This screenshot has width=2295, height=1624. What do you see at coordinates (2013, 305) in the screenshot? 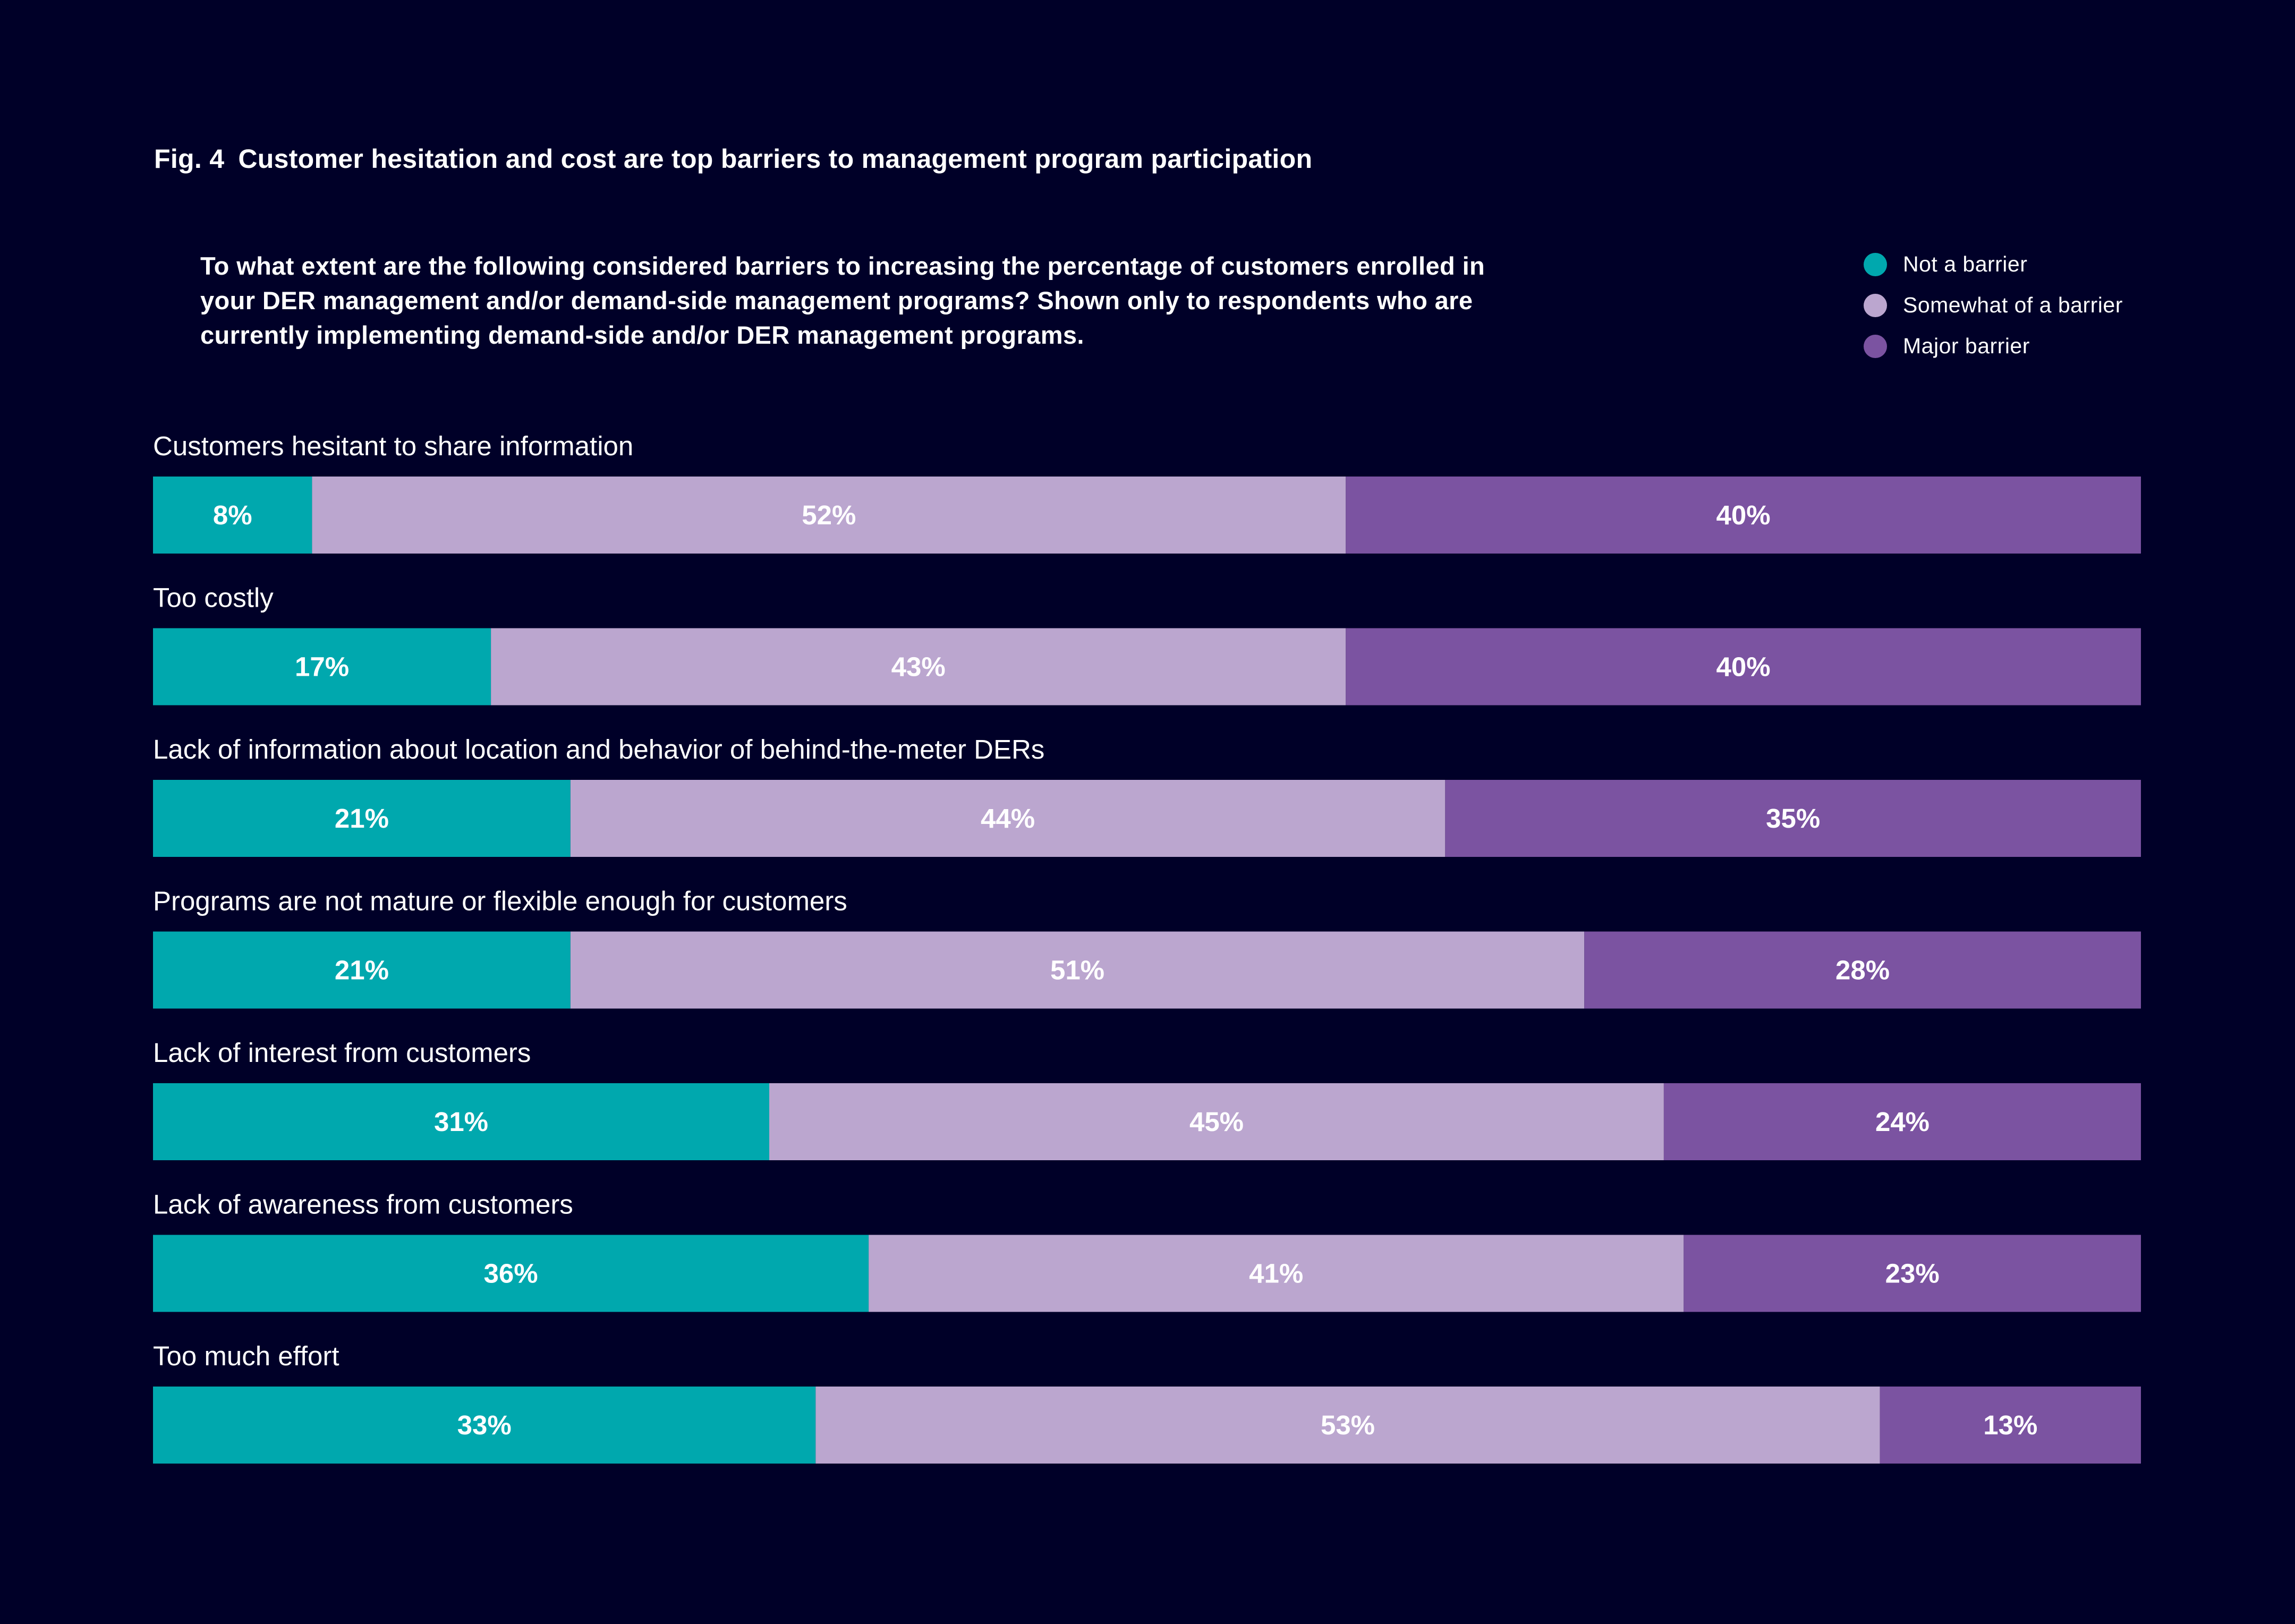
I see `legend-label: Somewhat of a barrier` at bounding box center [2013, 305].